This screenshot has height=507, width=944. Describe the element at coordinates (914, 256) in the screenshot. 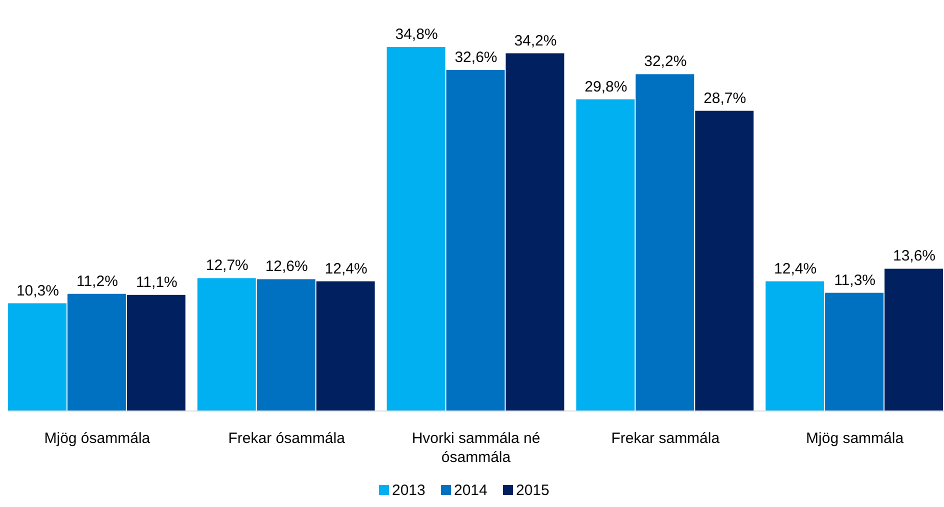

I see `data-label: 13,6%` at that location.